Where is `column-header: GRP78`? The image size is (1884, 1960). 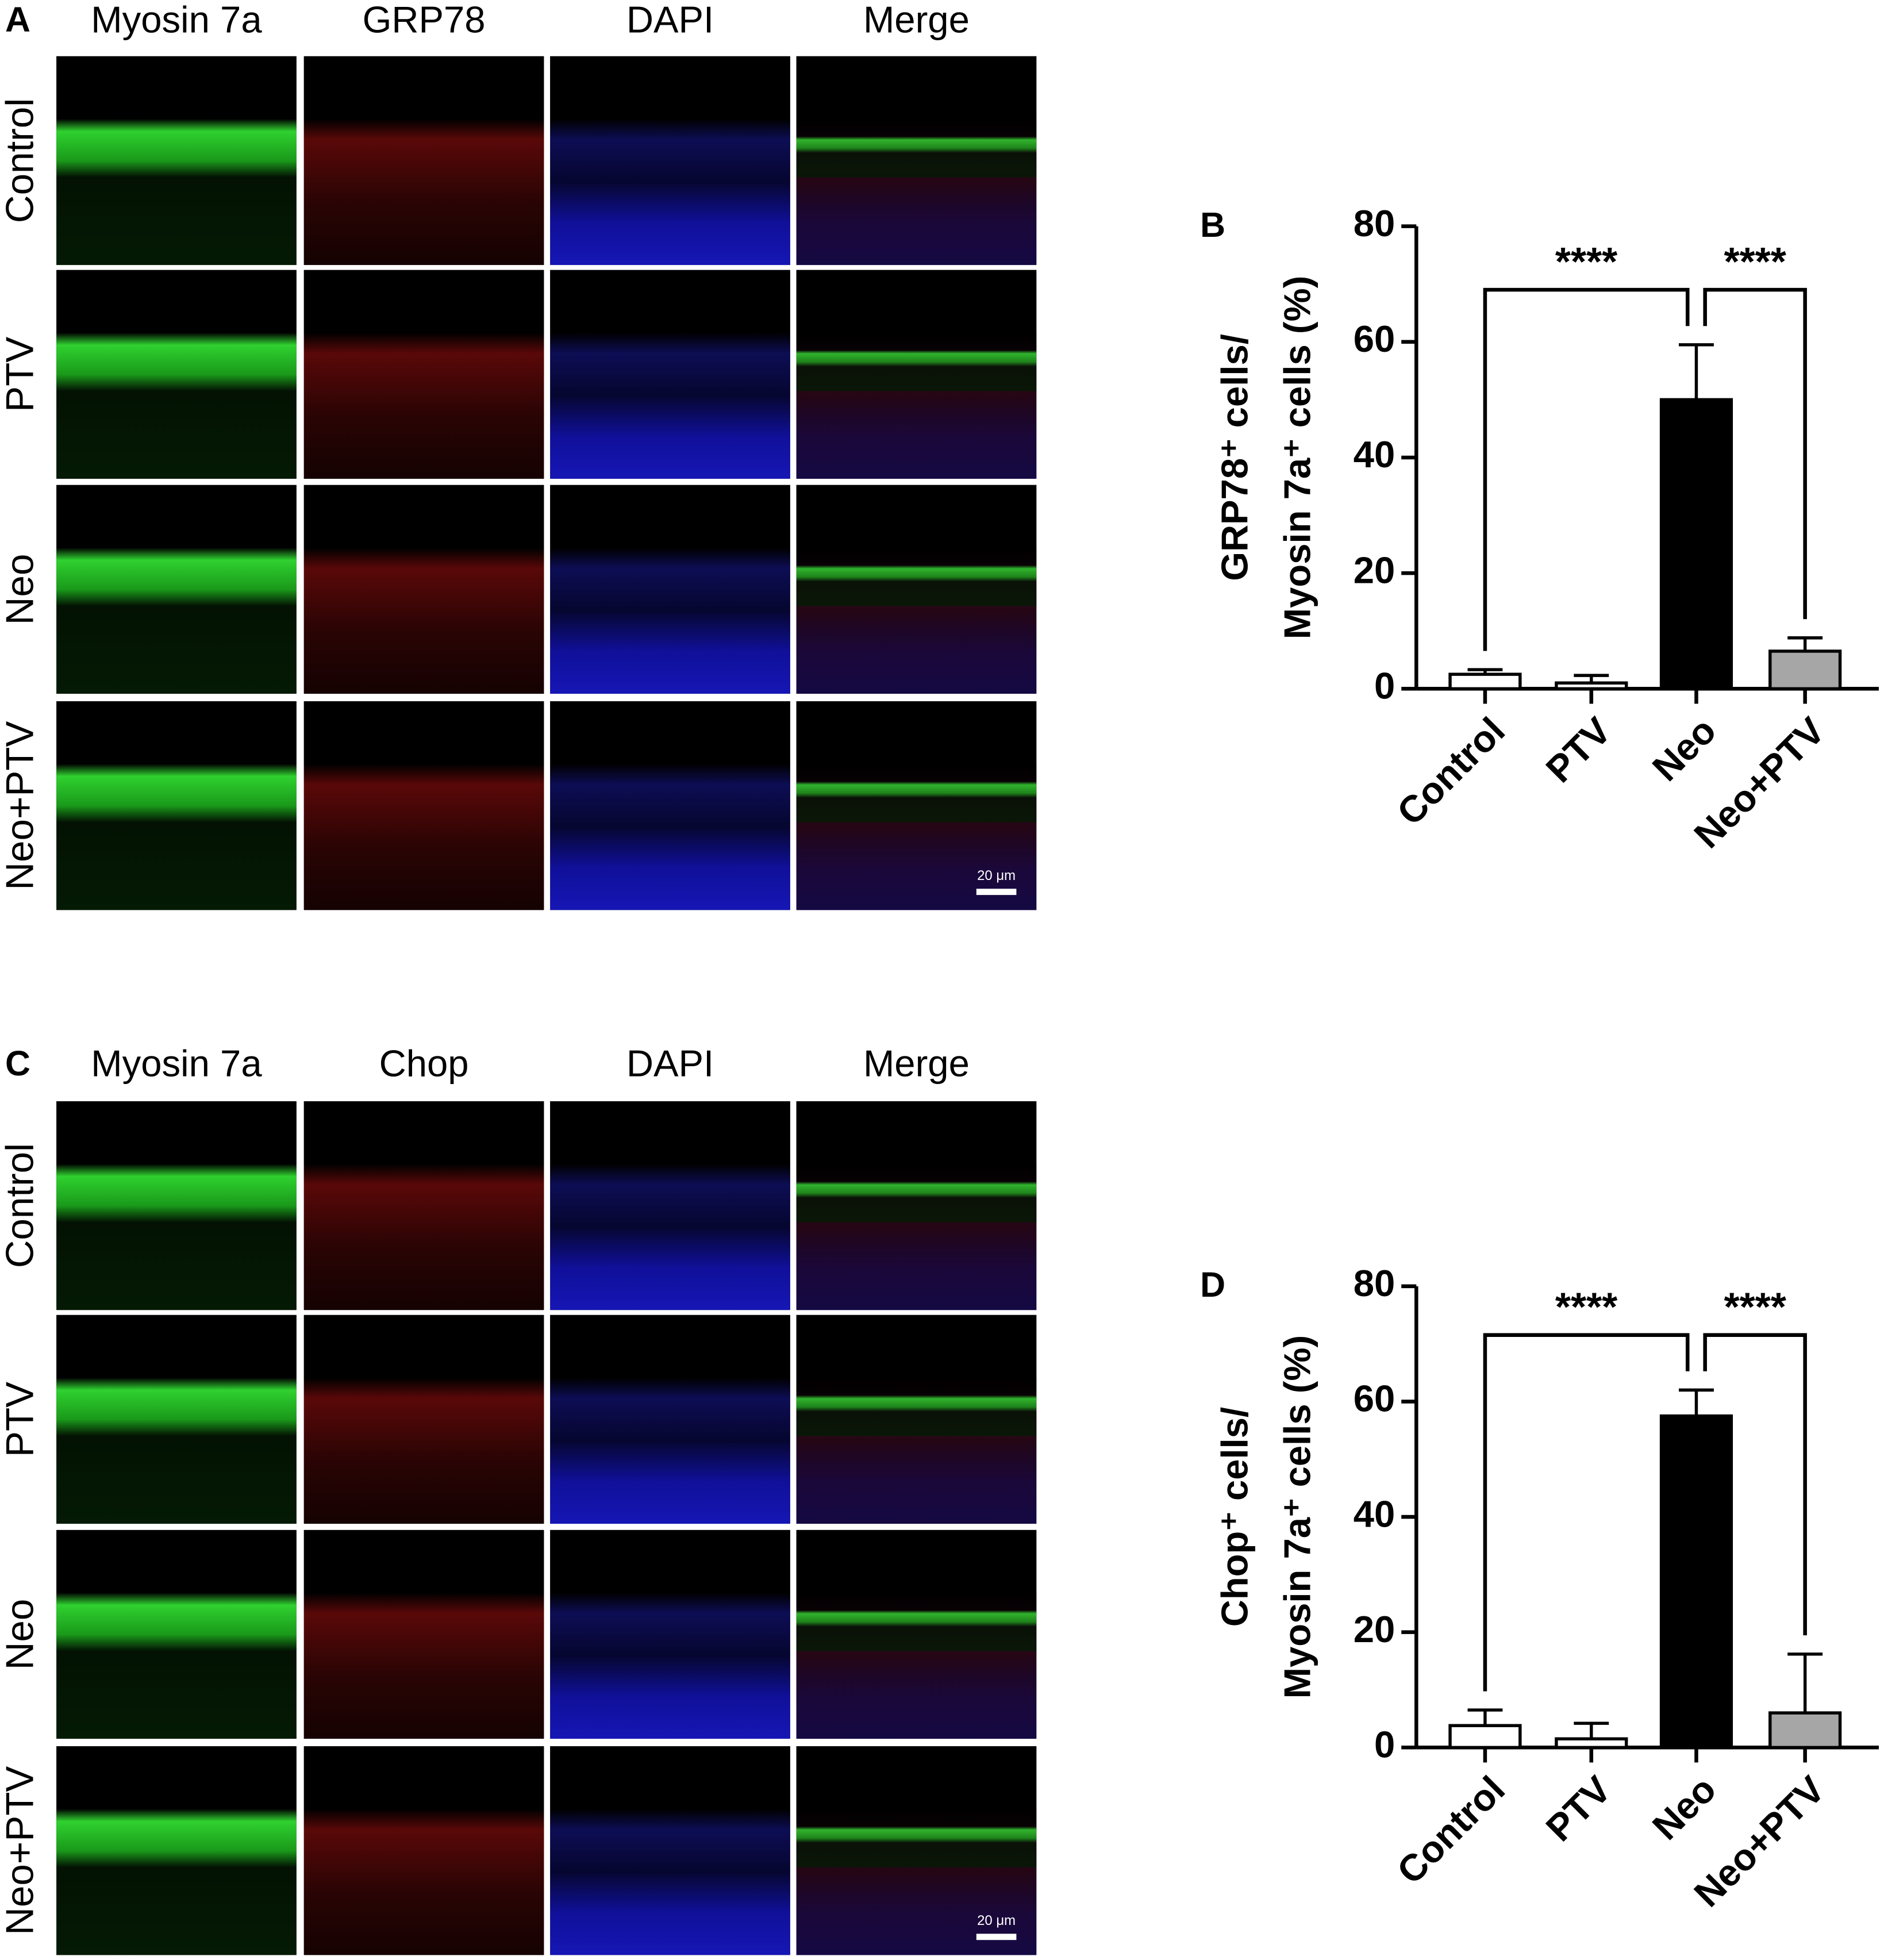 column-header: GRP78 is located at coordinates (424, 20).